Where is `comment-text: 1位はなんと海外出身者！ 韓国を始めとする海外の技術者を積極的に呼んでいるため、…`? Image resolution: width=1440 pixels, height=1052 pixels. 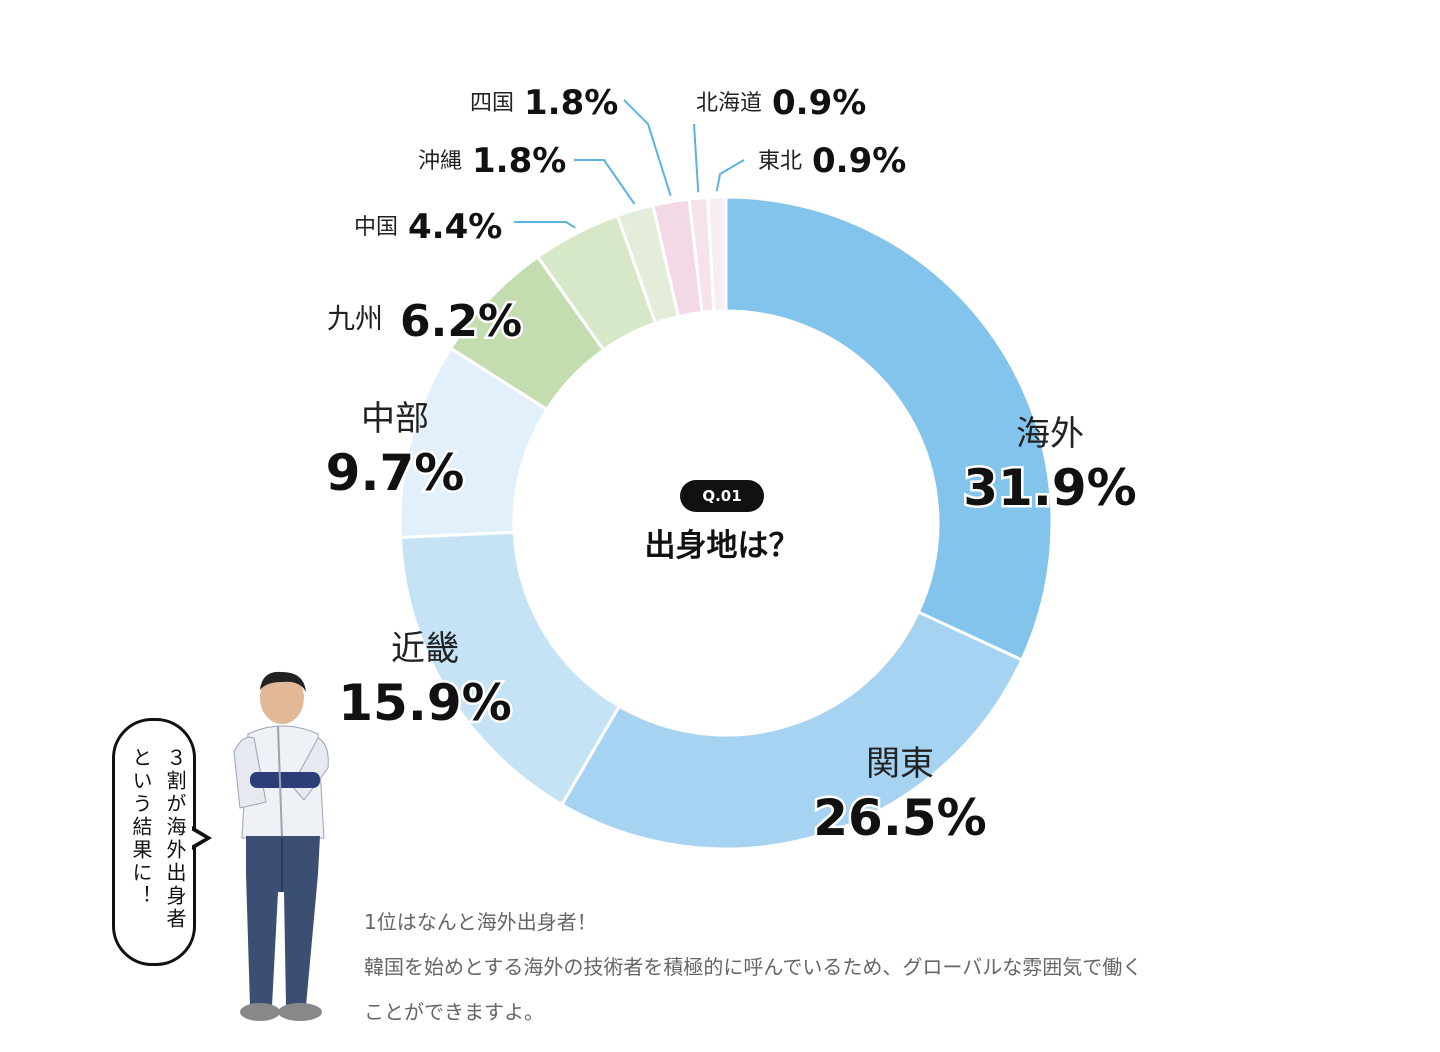 comment-text: 1位はなんと海外出身者！ 韓国を始めとする海外の技術者を積極的に呼んでいるため、… is located at coordinates (864, 967).